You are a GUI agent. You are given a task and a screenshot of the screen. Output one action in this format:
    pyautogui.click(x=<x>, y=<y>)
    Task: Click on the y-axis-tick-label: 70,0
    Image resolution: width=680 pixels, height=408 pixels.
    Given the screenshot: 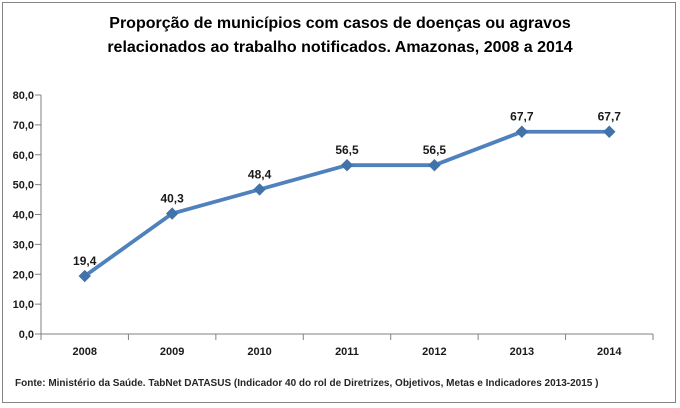 What is the action you would take?
    pyautogui.click(x=23, y=126)
    